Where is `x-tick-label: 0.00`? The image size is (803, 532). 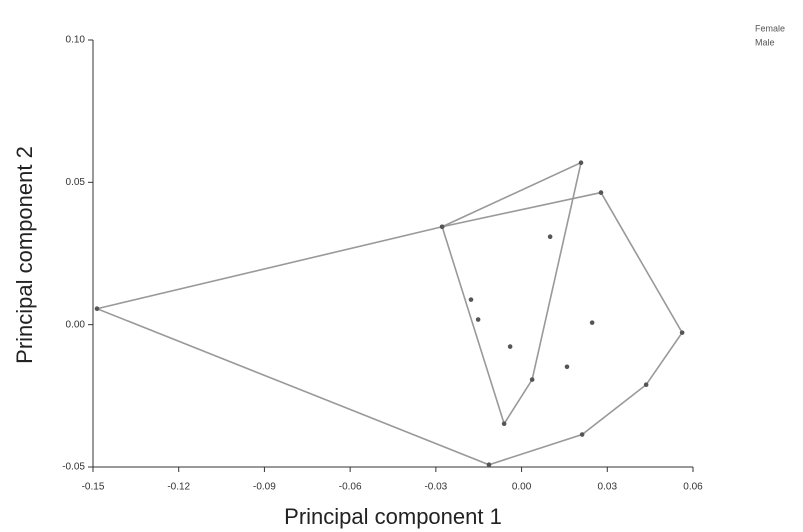 x-tick-label: 0.00 is located at coordinates (522, 487).